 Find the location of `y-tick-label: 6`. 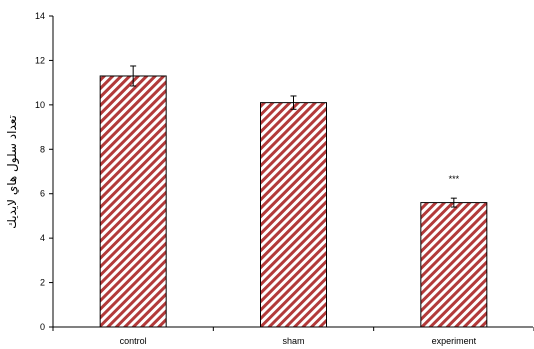

y-tick-label: 6 is located at coordinates (42, 194).